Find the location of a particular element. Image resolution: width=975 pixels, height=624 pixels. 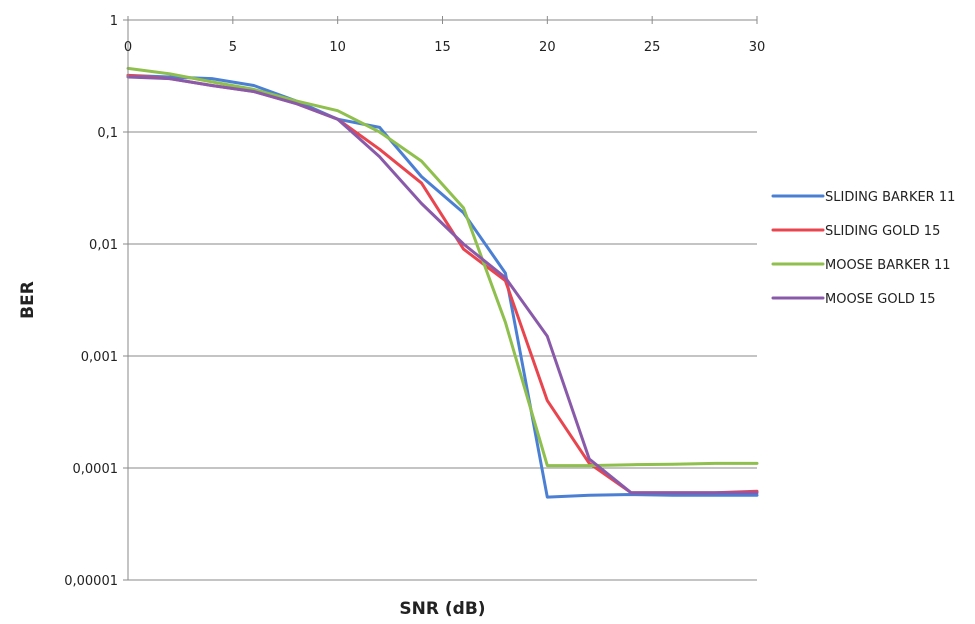

x-tick-label: 0 is located at coordinates (128, 47).